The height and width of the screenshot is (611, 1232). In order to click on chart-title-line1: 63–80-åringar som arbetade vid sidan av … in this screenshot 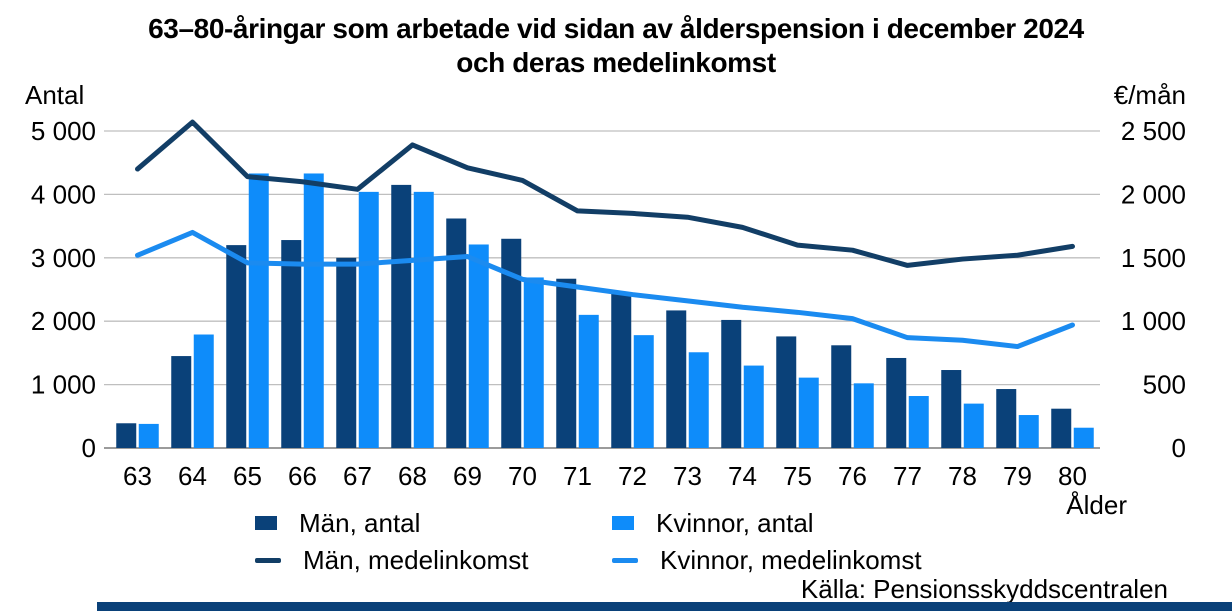, I will do `click(616, 28)`.